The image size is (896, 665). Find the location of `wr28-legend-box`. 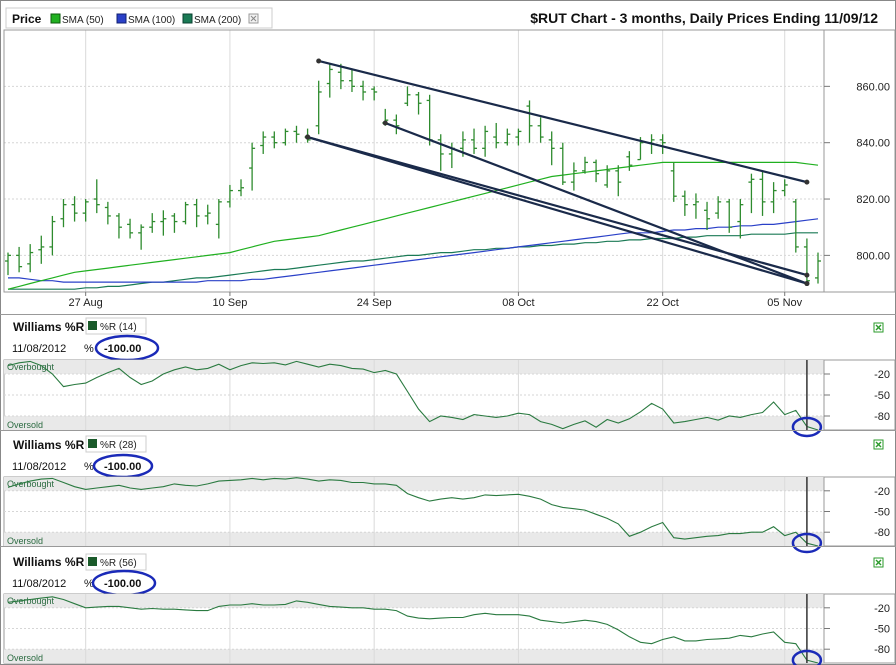

wr28-legend-box is located at coordinates (116, 444).